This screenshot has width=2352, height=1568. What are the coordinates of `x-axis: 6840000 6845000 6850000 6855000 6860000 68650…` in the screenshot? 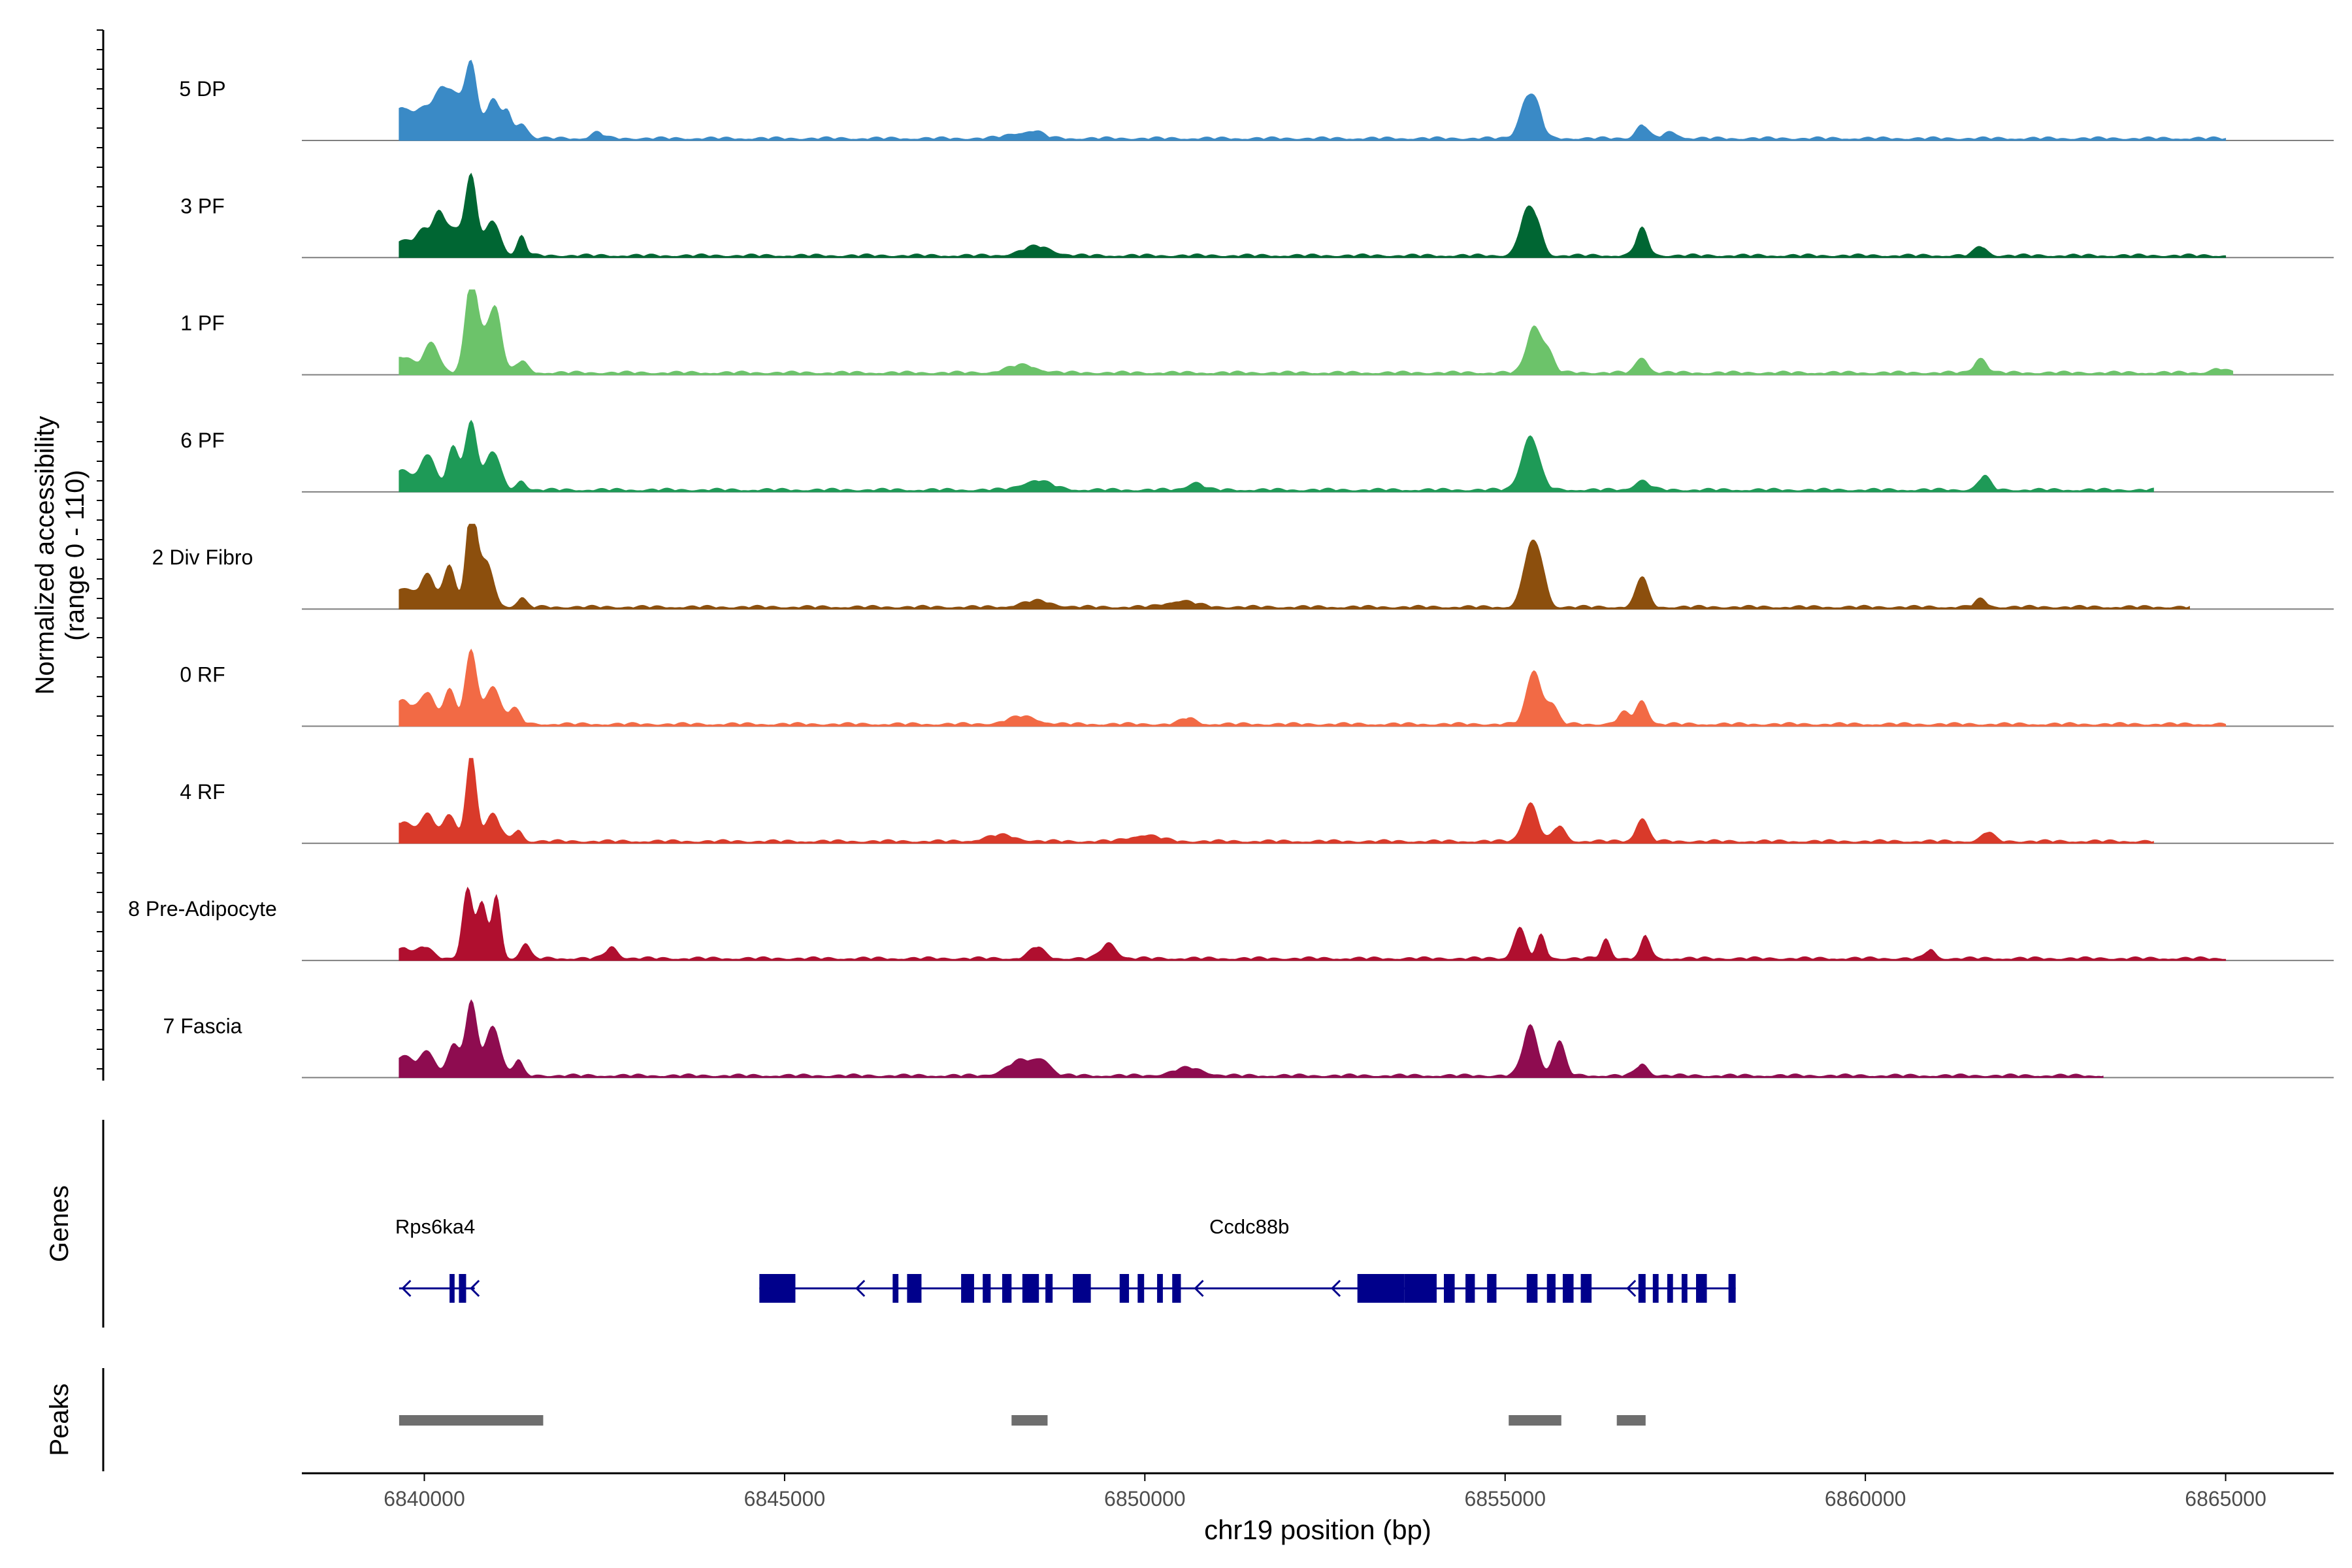 It's located at (1318, 1491).